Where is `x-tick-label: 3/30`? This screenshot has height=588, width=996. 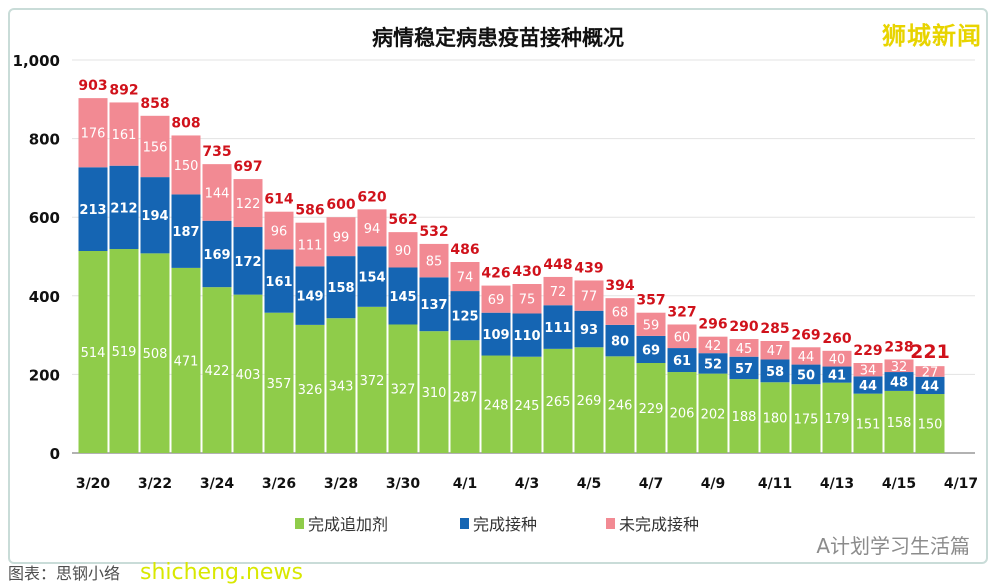
x-tick-label: 3/30 is located at coordinates (403, 484).